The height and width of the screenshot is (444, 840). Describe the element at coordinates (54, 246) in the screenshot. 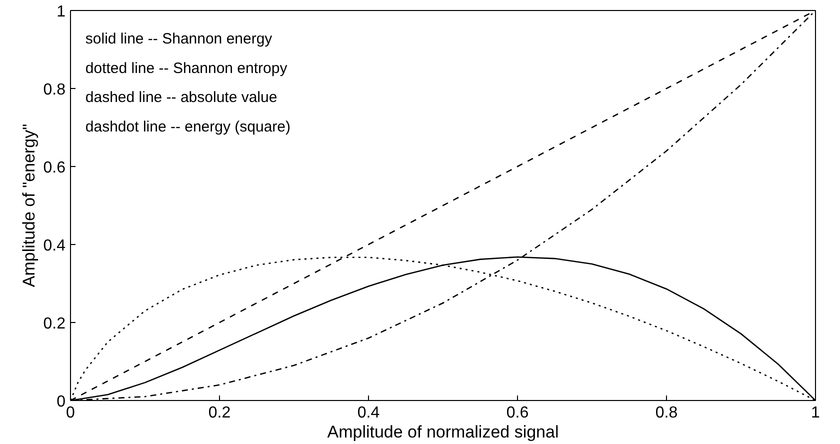

I see `y-tick-label: 0.4` at that location.